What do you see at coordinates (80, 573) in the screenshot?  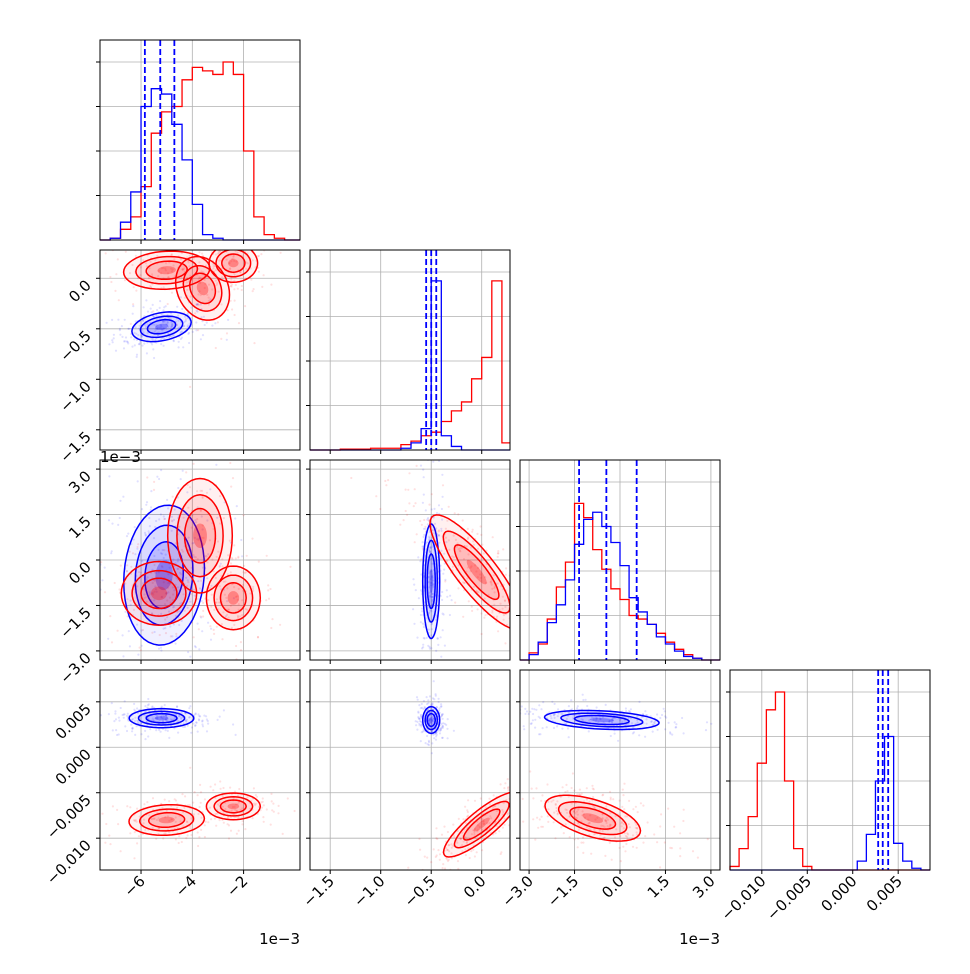 I see `y-tick-label: 0.0` at bounding box center [80, 573].